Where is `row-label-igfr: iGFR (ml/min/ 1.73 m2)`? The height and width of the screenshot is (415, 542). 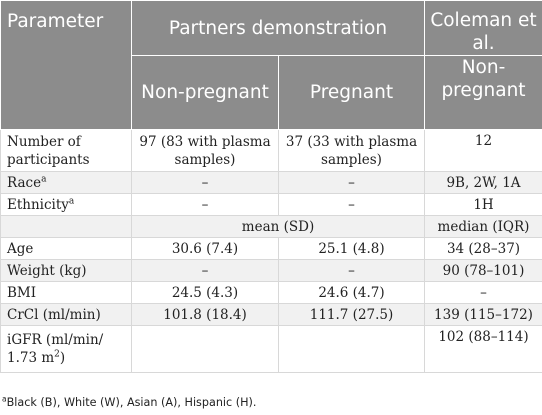
row-label-igfr: iGFR (ml/min/ 1.73 m2) is located at coordinates (66, 349).